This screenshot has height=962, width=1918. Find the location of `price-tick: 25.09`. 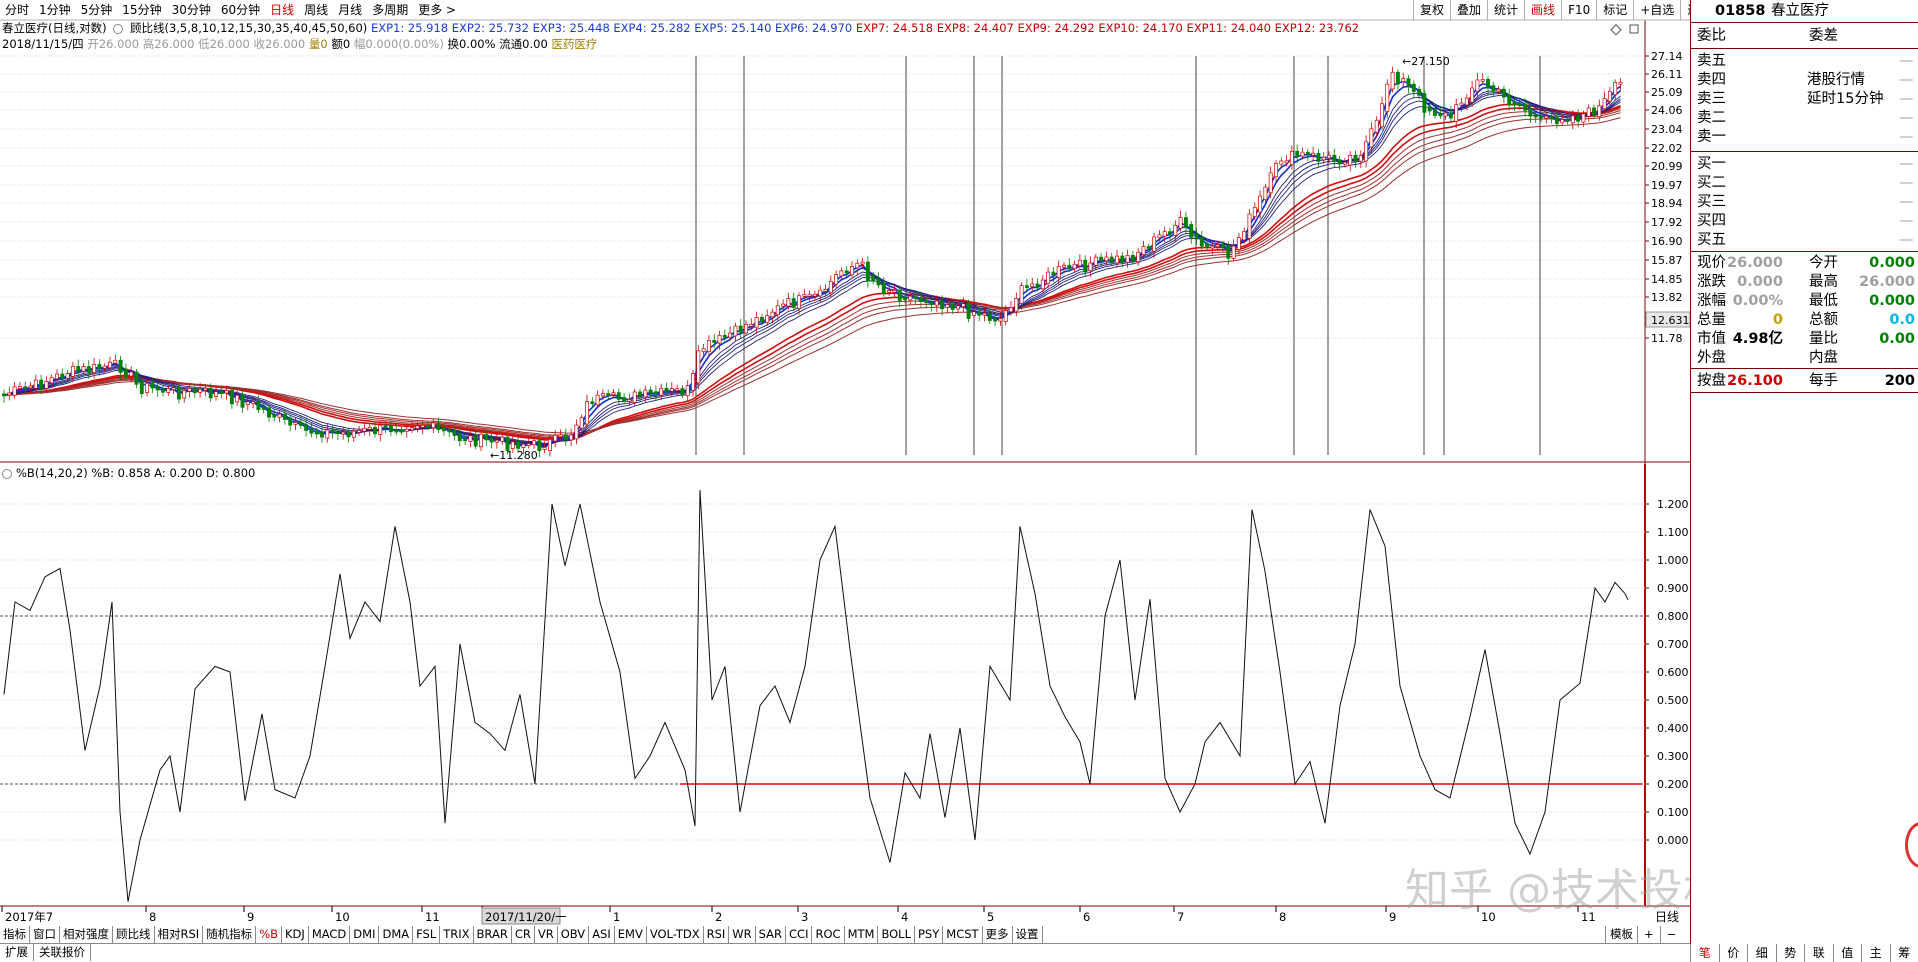

price-tick: 25.09 is located at coordinates (1667, 92).